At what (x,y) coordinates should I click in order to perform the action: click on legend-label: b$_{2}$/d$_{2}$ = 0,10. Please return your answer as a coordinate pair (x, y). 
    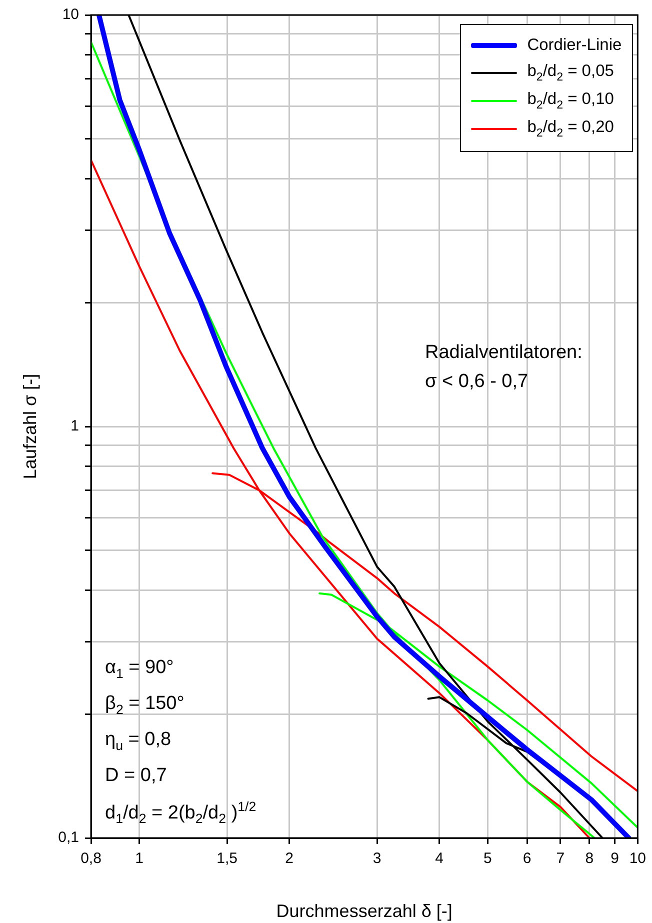
    Looking at the image, I should click on (570, 101).